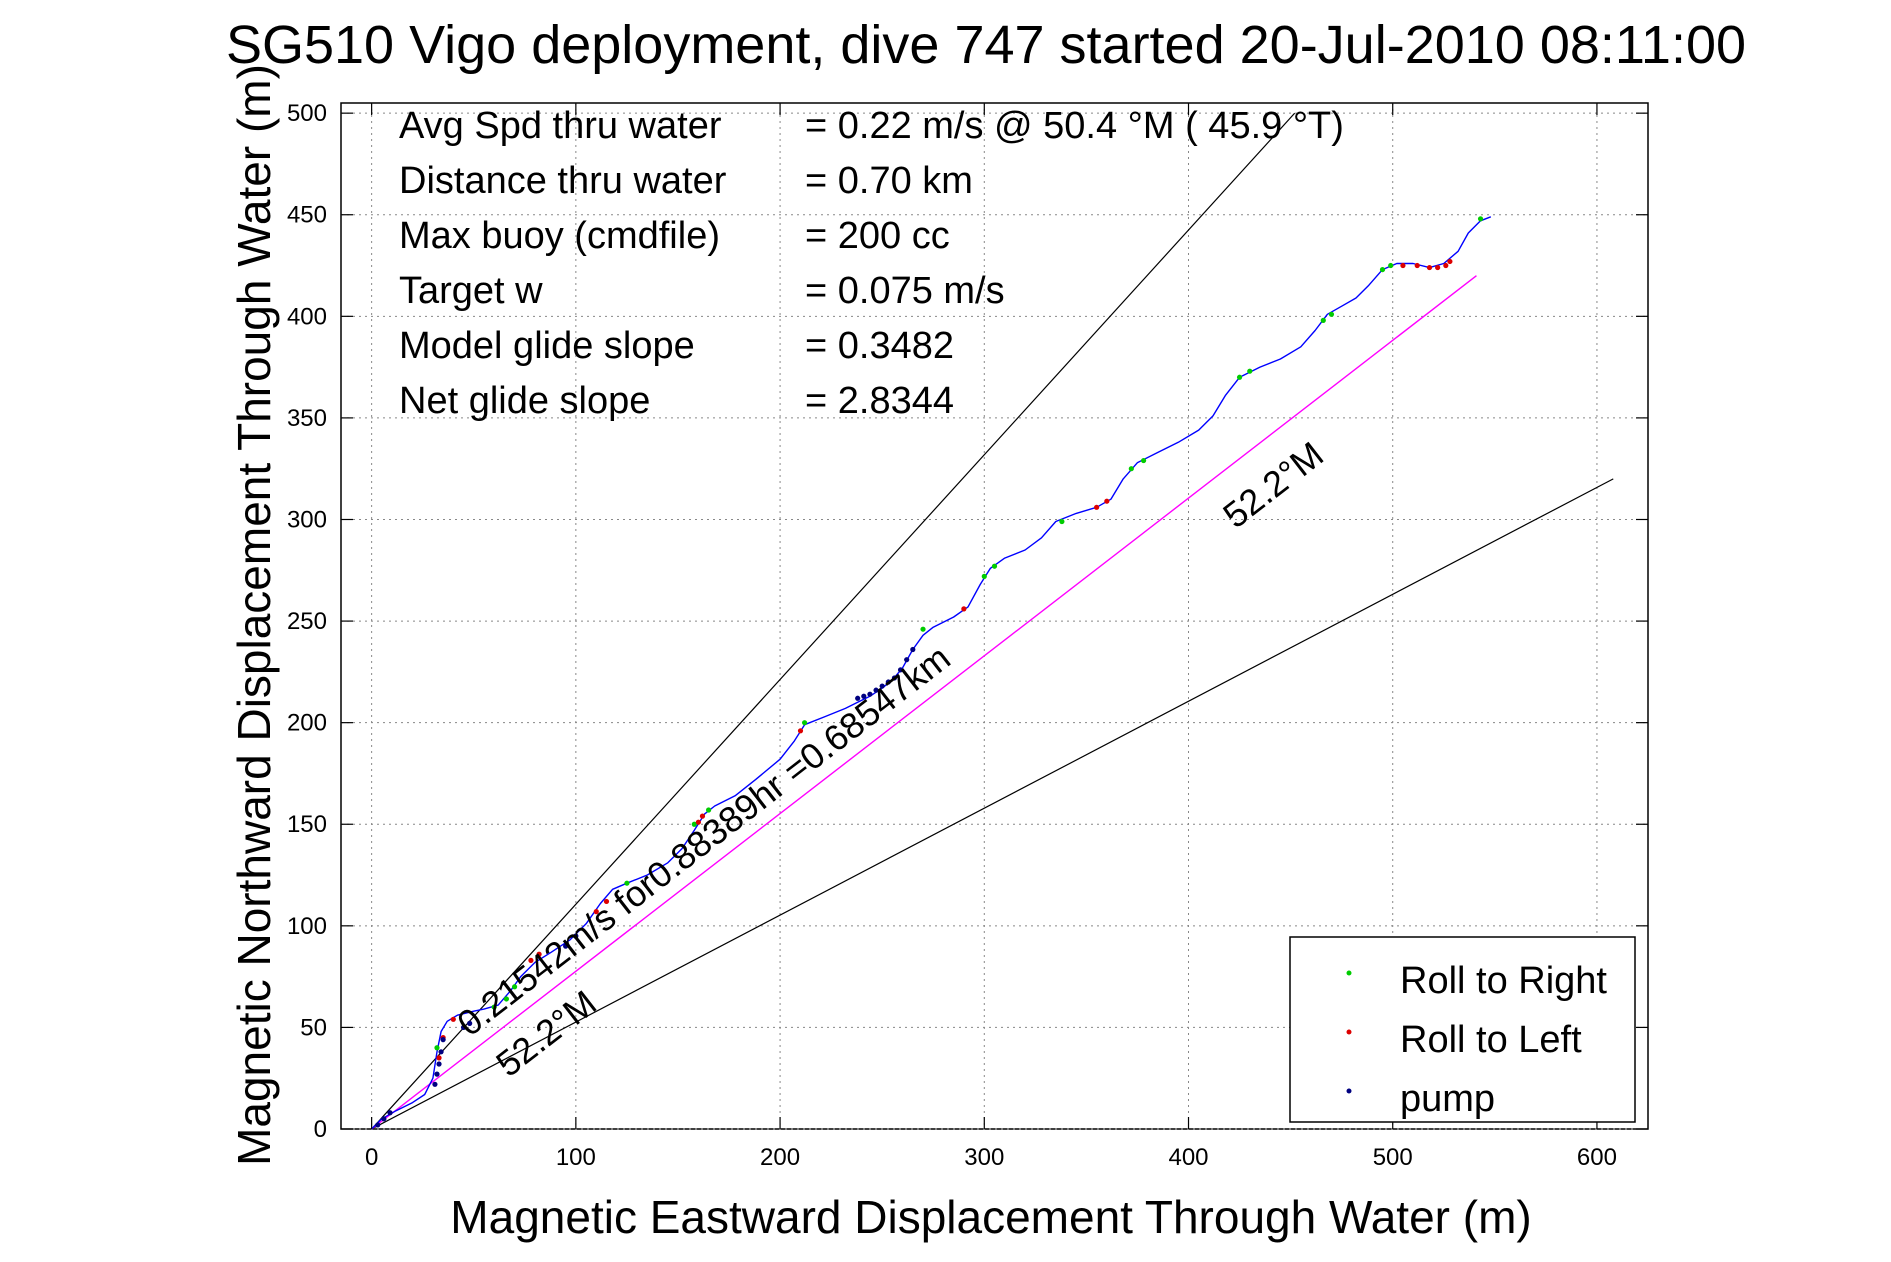 The height and width of the screenshot is (1262, 1891). I want to click on x-tick-label: 200, so click(780, 1157).